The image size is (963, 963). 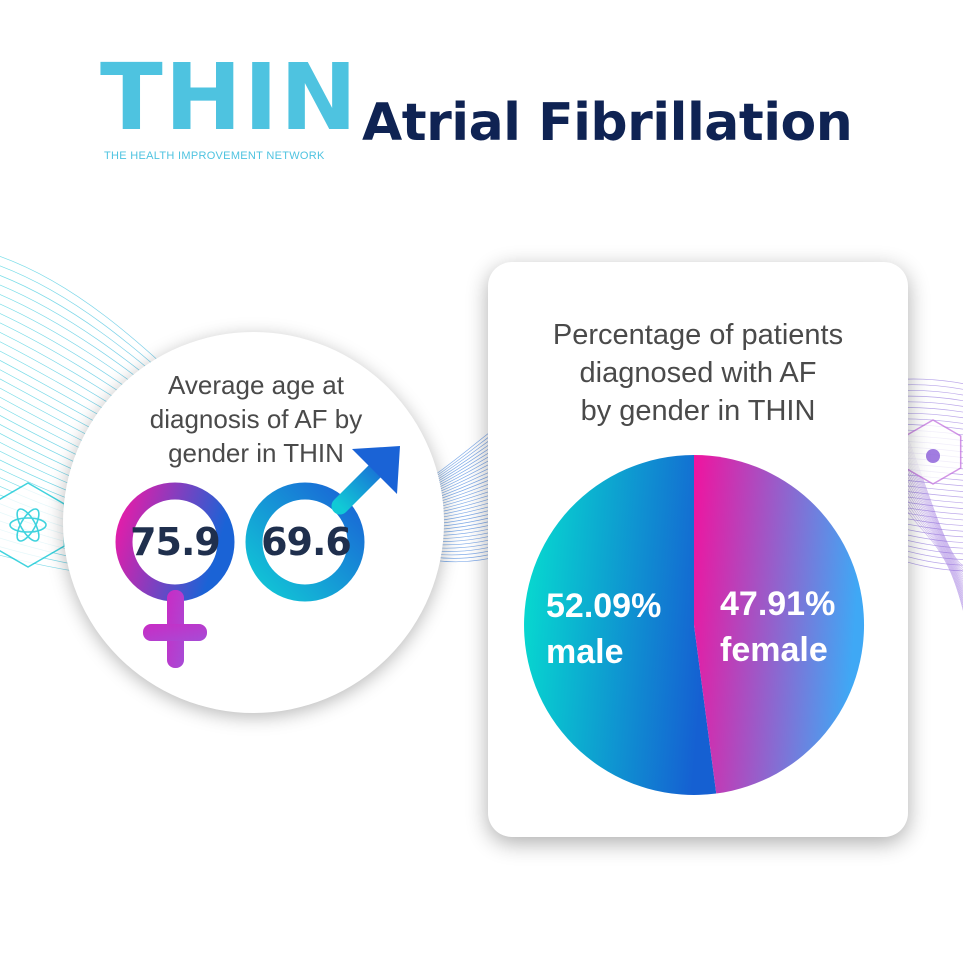 I want to click on female-average-age: 75.9, so click(x=175, y=542).